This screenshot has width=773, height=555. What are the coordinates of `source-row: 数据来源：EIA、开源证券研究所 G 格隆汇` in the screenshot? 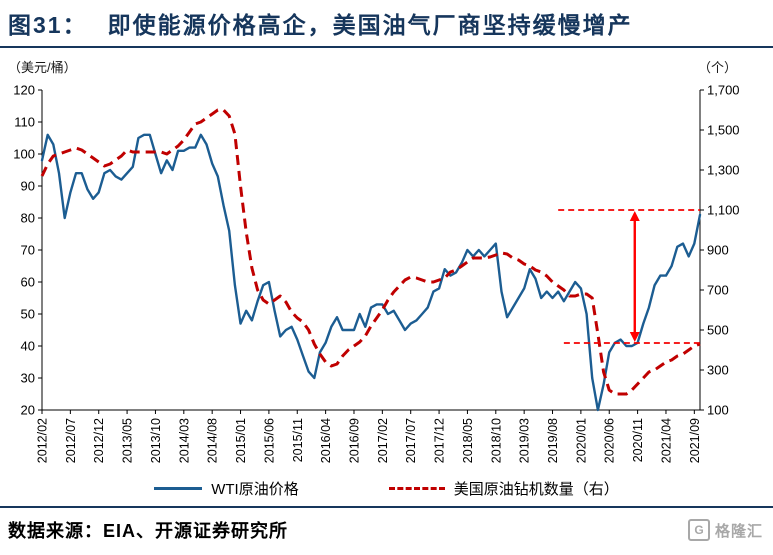 It's located at (386, 525).